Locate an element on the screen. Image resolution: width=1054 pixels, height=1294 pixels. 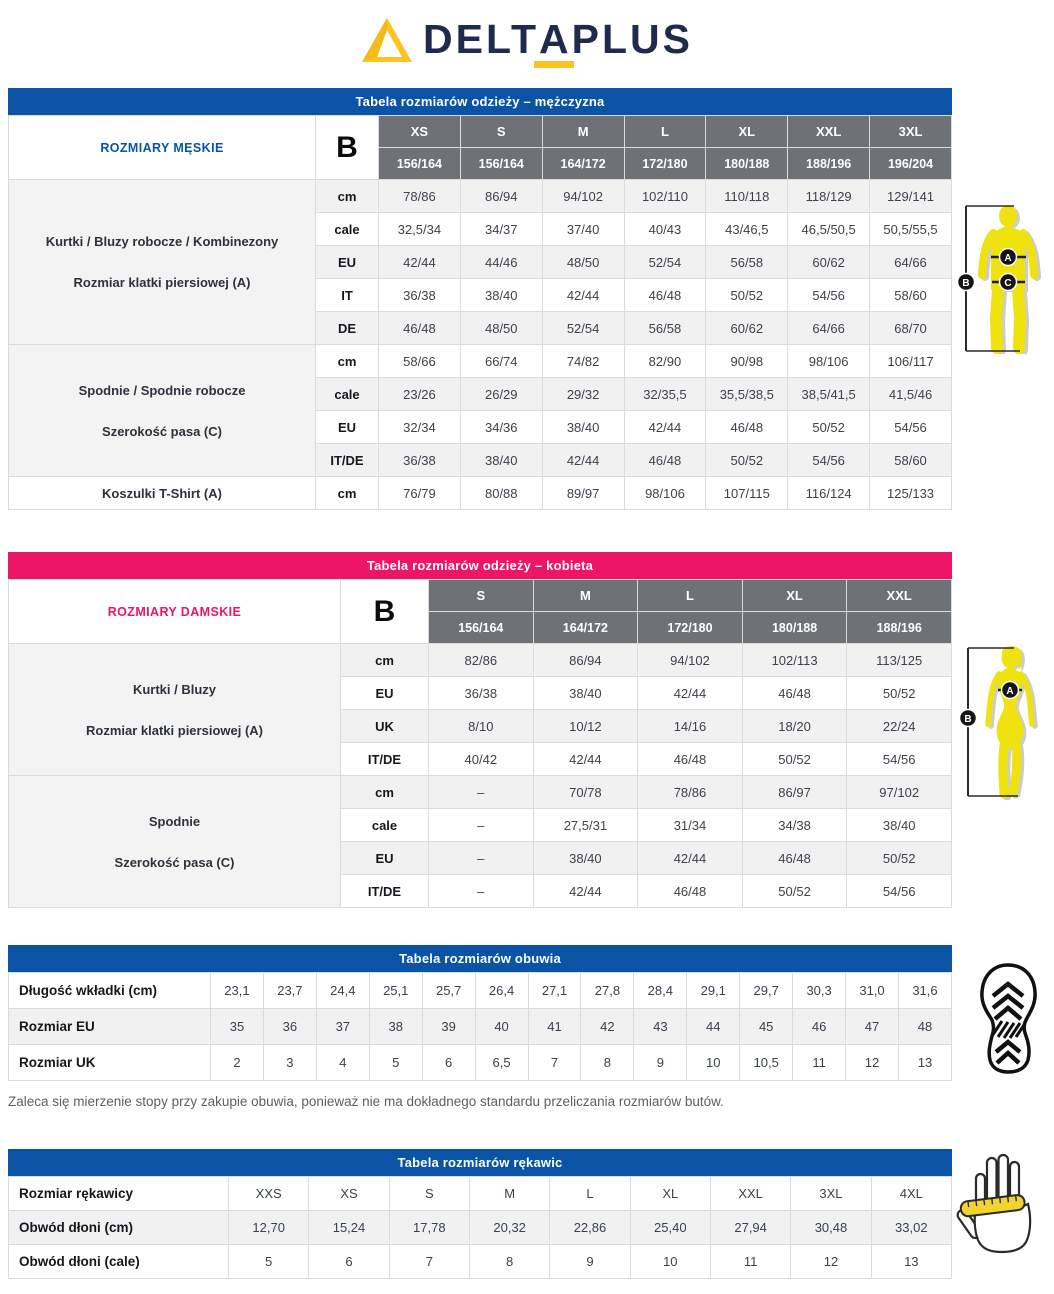
size-value: 29,1 is located at coordinates (713, 990).